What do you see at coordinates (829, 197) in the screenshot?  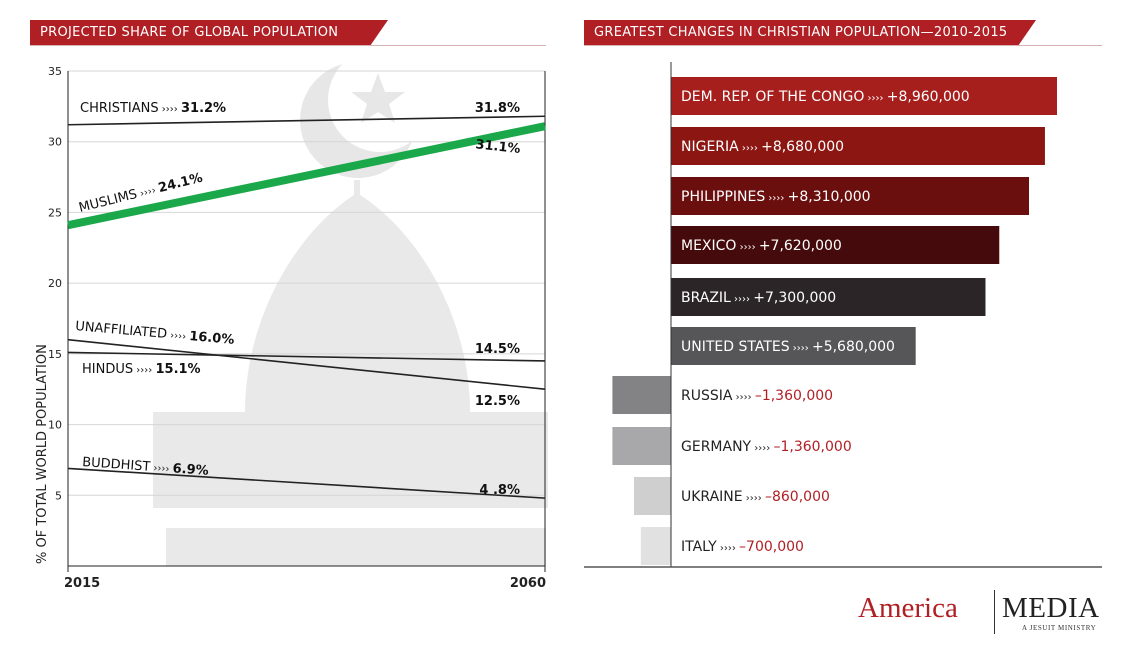 I see `bar-value: +8,310,000` at bounding box center [829, 197].